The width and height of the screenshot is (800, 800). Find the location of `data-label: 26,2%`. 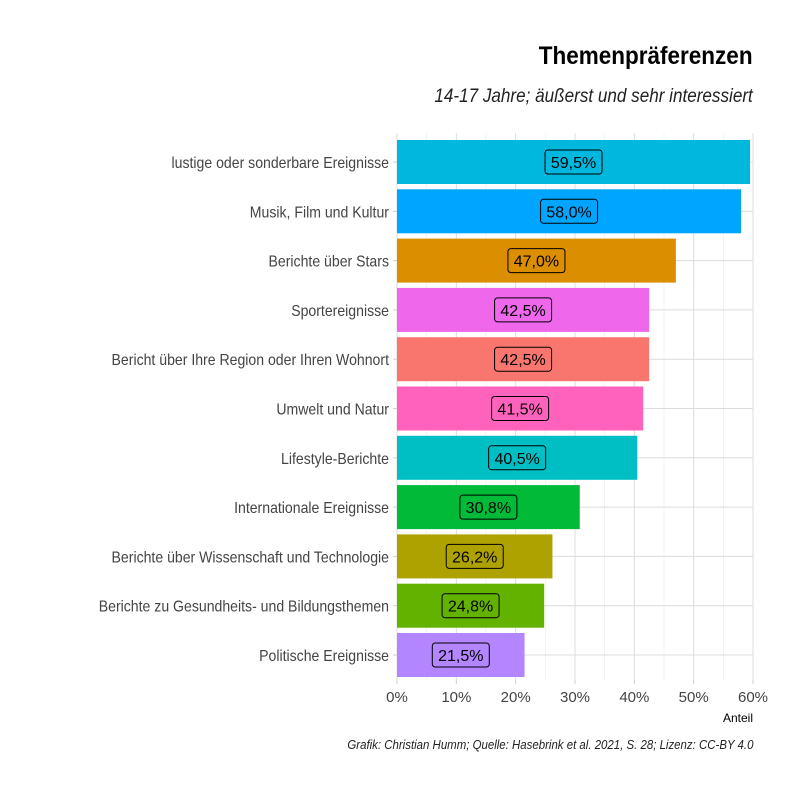

data-label: 26,2% is located at coordinates (474, 557).